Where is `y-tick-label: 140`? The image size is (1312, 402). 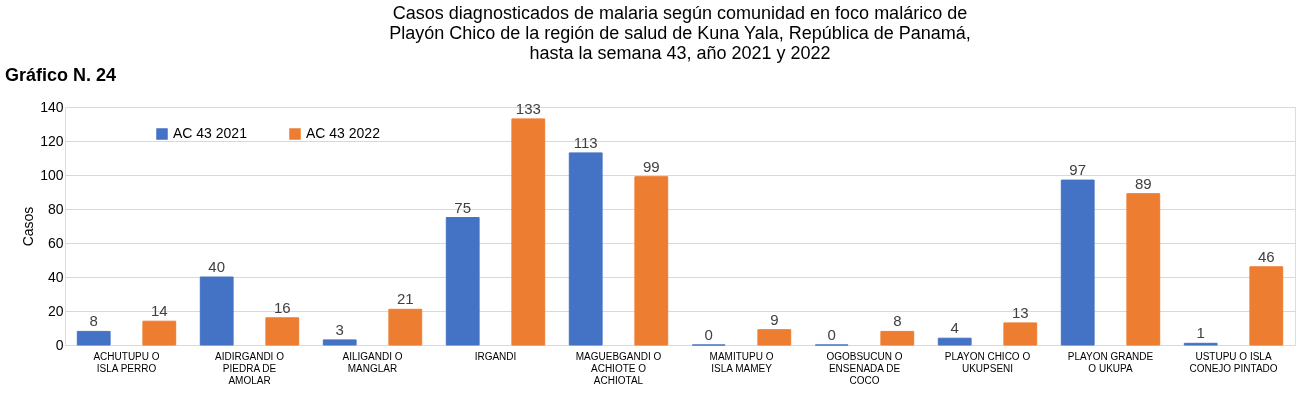
y-tick-label: 140 is located at coordinates (52, 106).